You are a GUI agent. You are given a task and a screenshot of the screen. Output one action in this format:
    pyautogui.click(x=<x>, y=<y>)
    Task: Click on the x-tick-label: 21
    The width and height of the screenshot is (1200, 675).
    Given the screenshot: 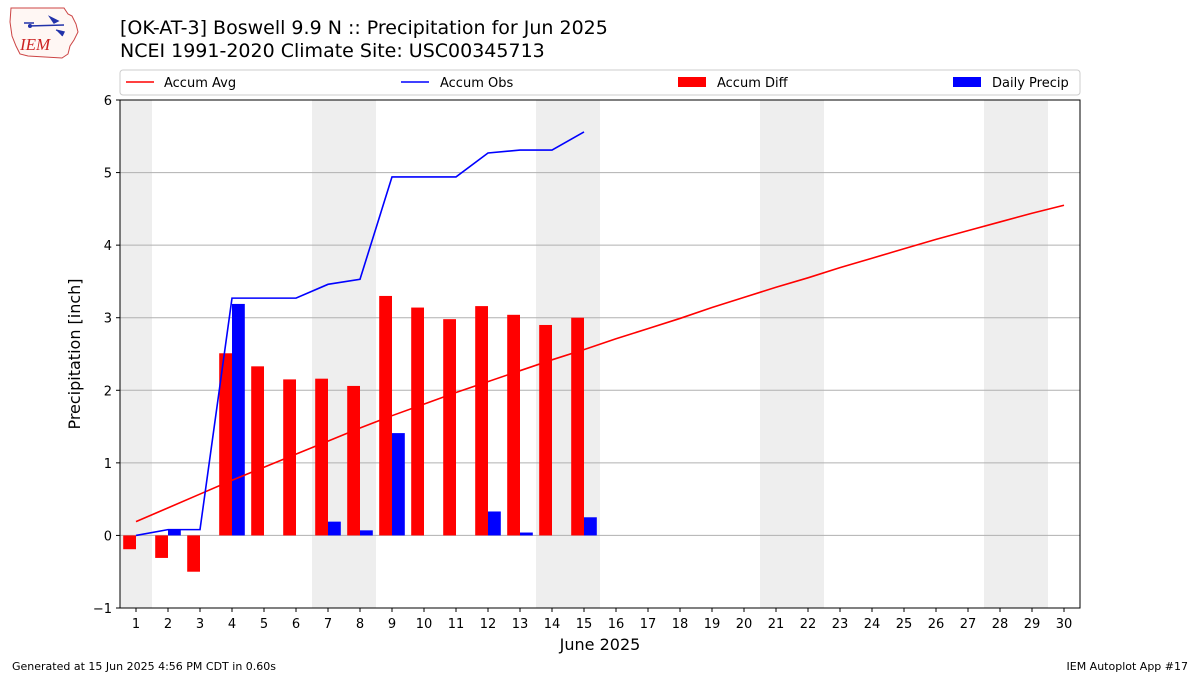 What is the action you would take?
    pyautogui.click(x=776, y=624)
    